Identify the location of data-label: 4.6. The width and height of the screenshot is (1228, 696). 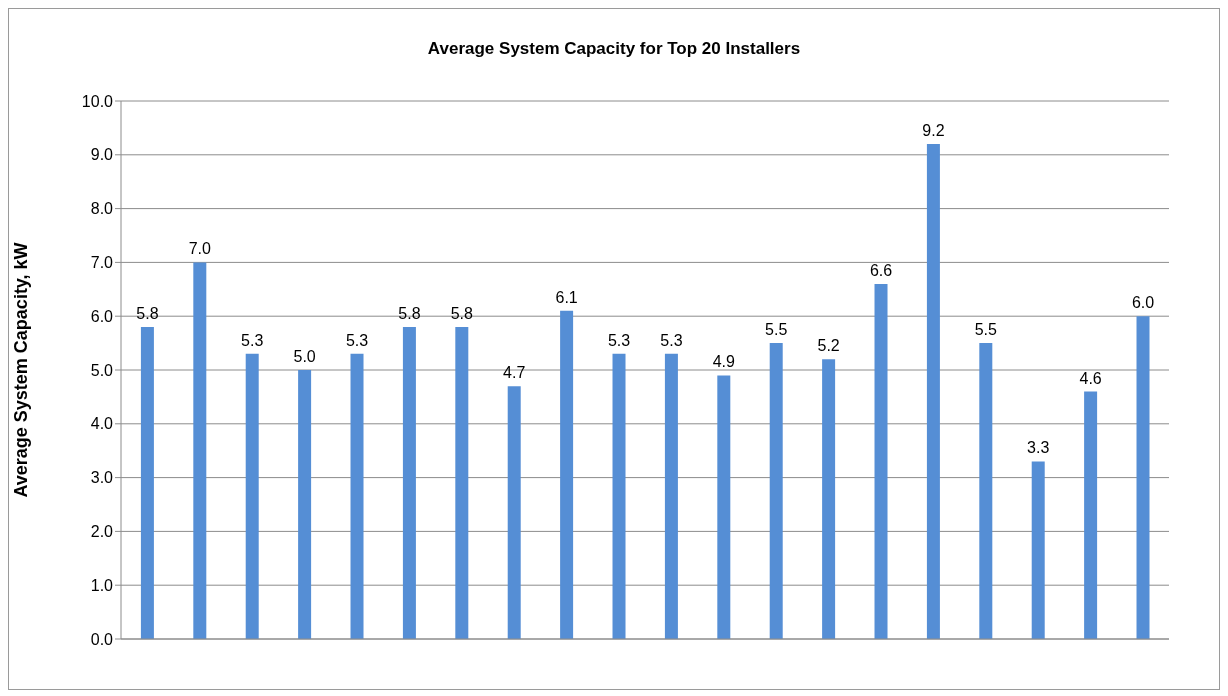
(1090, 378).